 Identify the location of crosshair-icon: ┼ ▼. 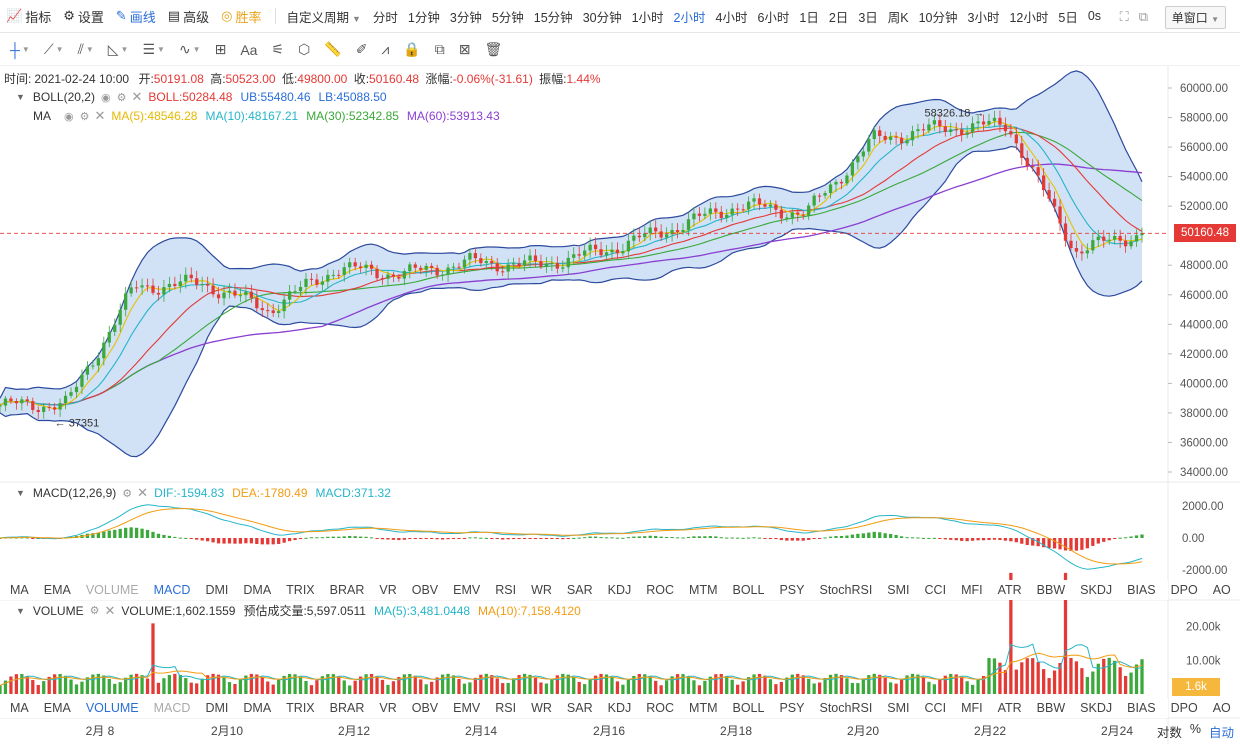
(20, 49).